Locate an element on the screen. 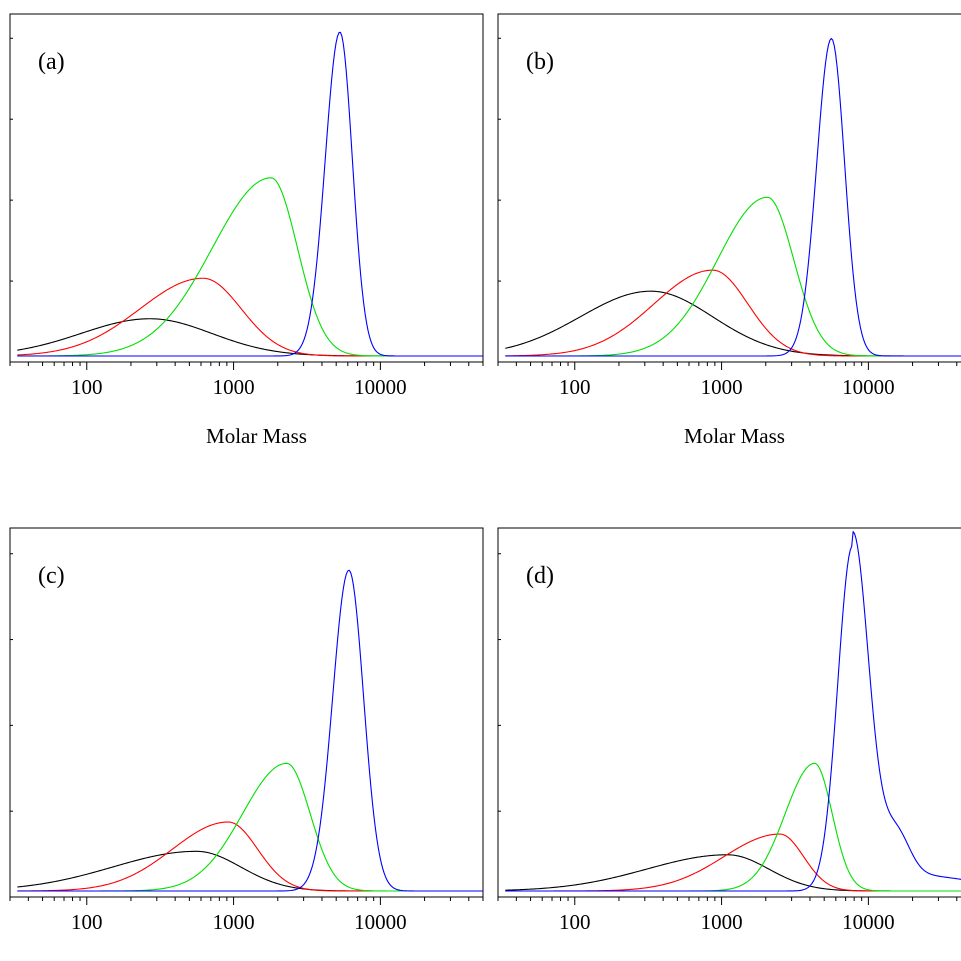 The image size is (961, 961). panel-label-b: (b) is located at coordinates (540, 62).